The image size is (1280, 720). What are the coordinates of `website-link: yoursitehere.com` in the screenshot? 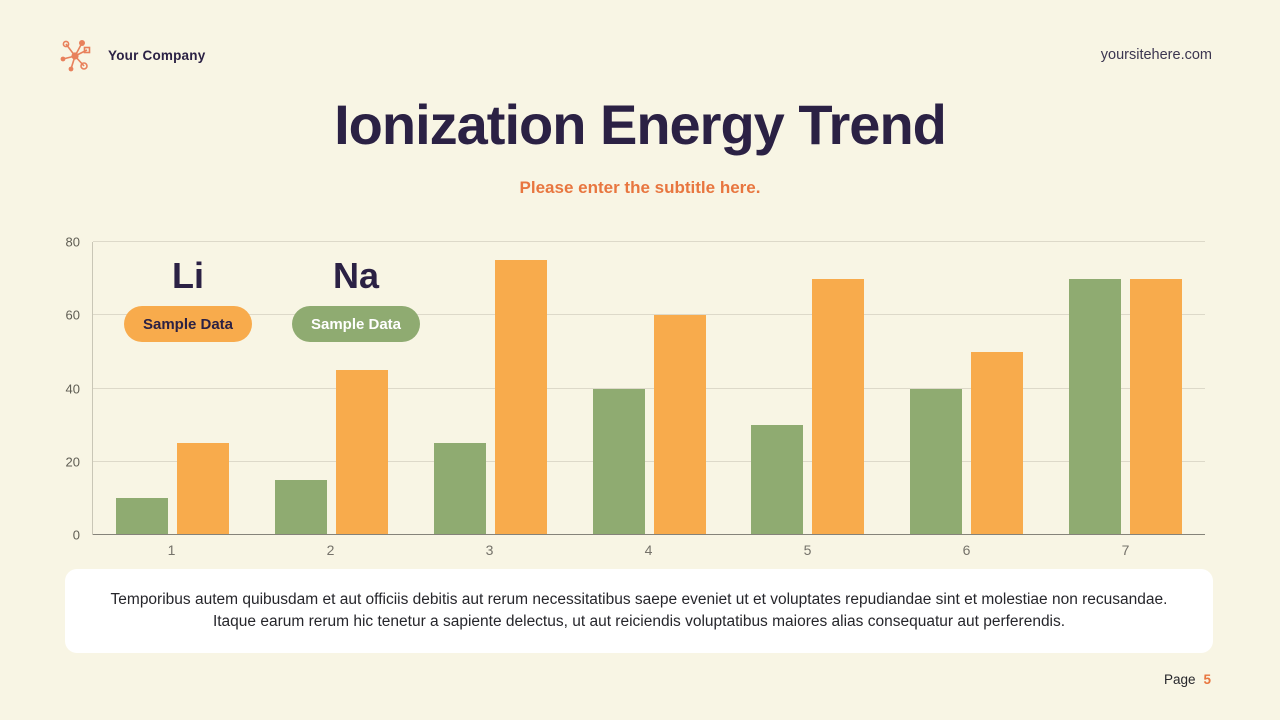 It's located at (1156, 55).